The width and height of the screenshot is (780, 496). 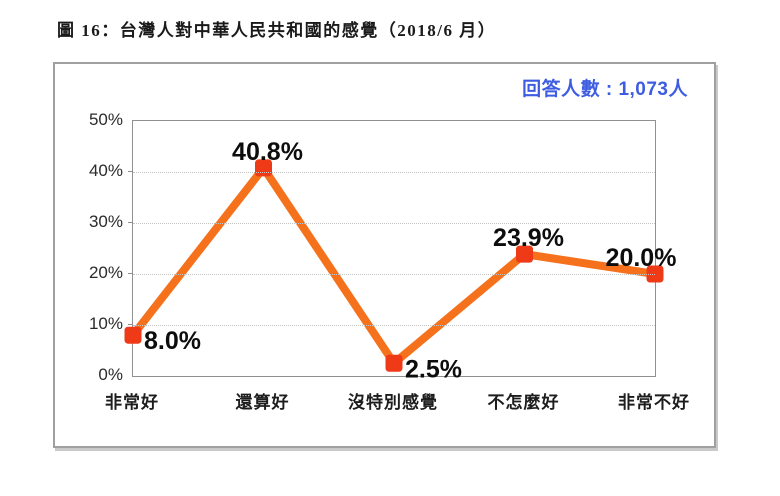 I want to click on x-category-label: 還算好, so click(x=262, y=402).